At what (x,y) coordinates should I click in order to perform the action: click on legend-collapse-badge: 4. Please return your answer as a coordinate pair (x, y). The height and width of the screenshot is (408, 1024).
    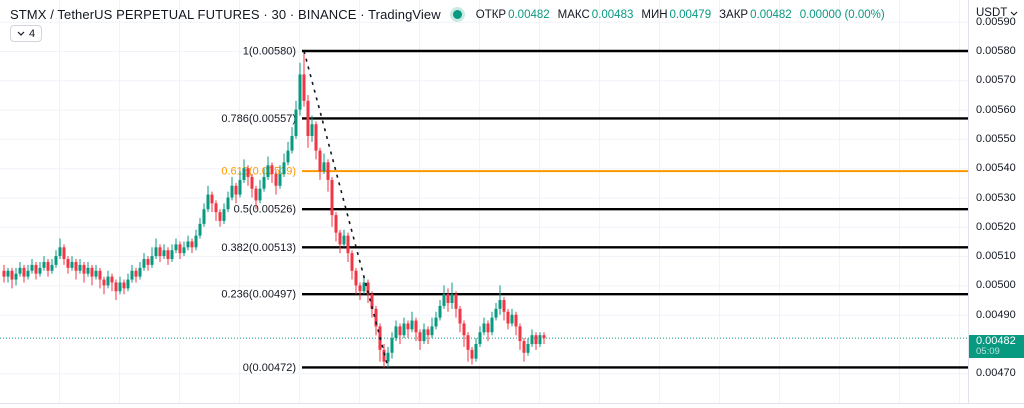
    Looking at the image, I should click on (26, 33).